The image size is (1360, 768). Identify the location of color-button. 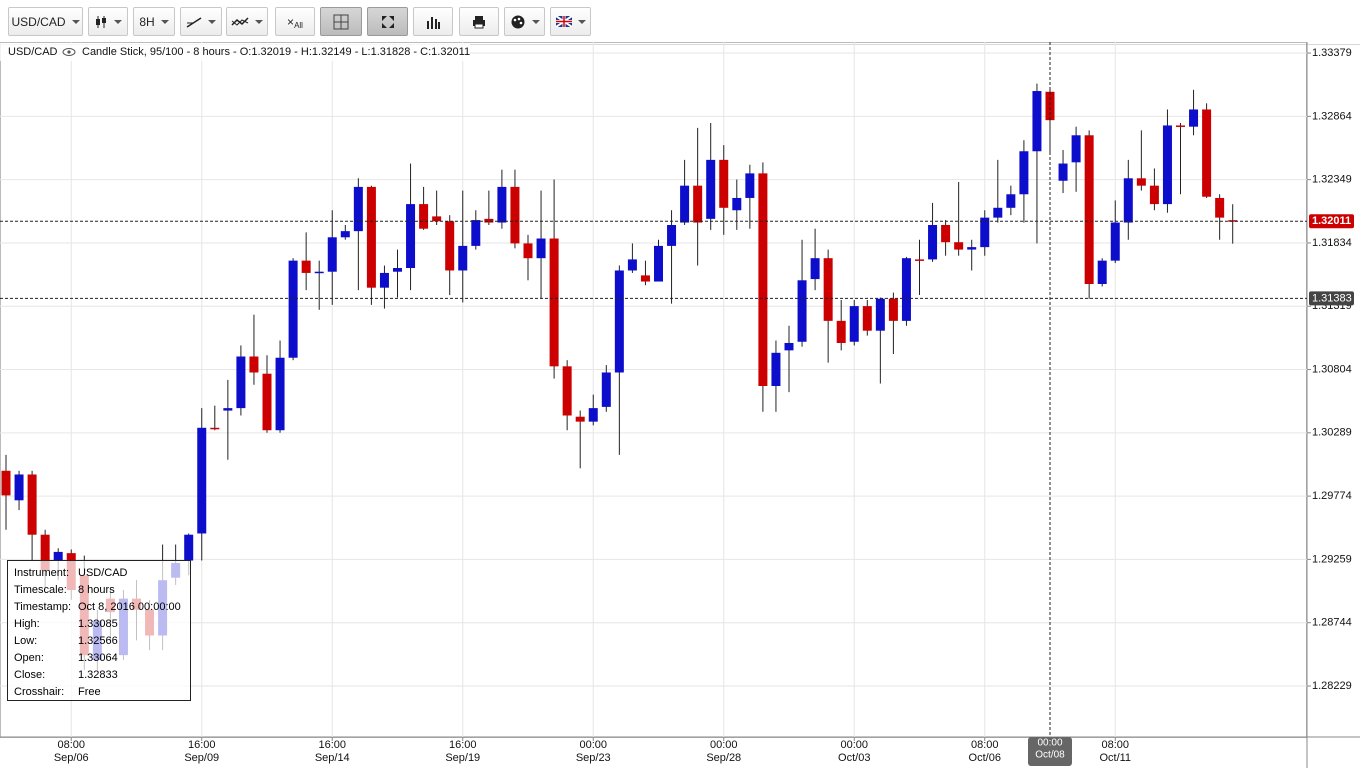
(524, 21).